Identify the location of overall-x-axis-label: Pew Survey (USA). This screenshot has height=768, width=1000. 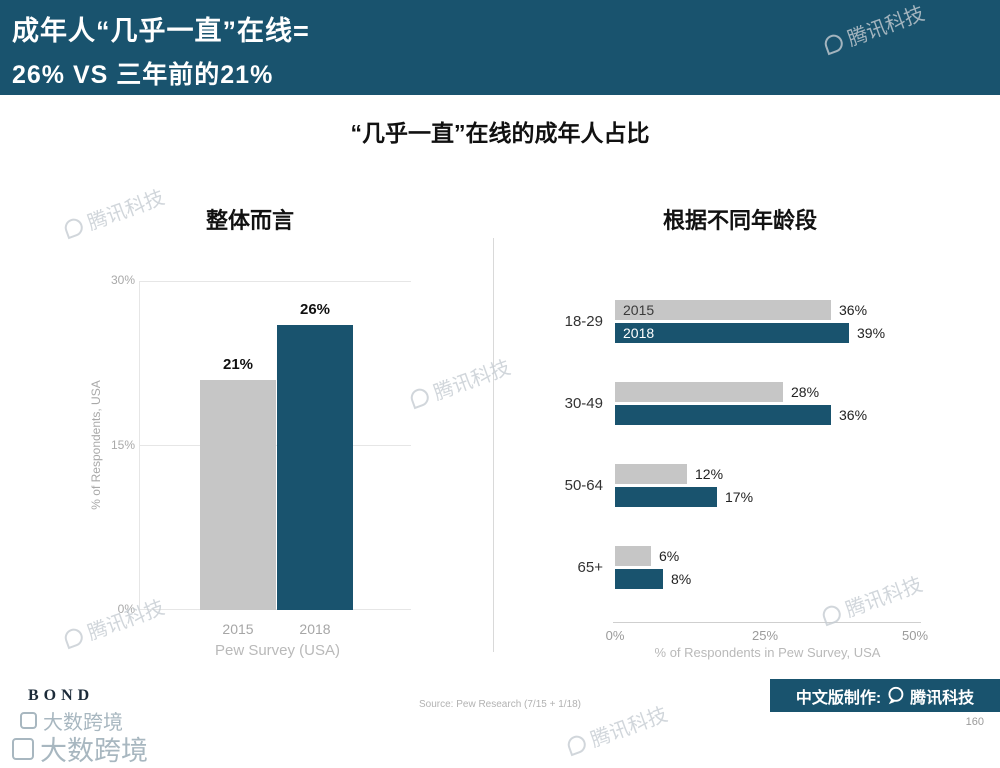
(277, 650).